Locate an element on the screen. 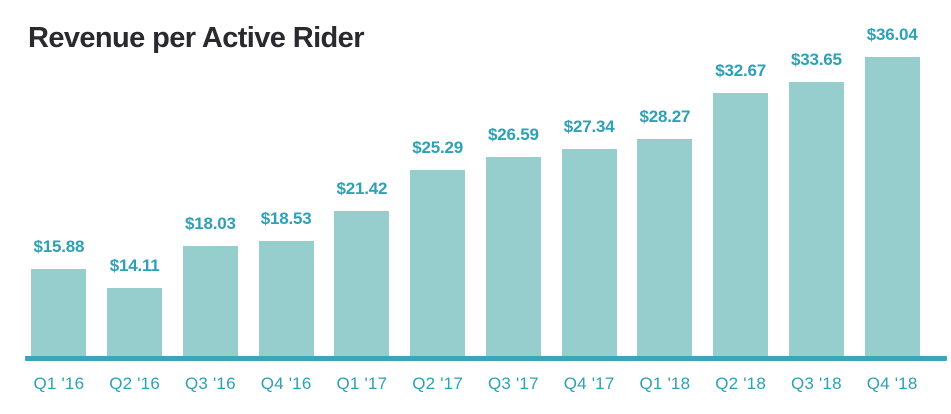 This screenshot has width=951, height=414. bar-column: $21.42 is located at coordinates (362, 268).